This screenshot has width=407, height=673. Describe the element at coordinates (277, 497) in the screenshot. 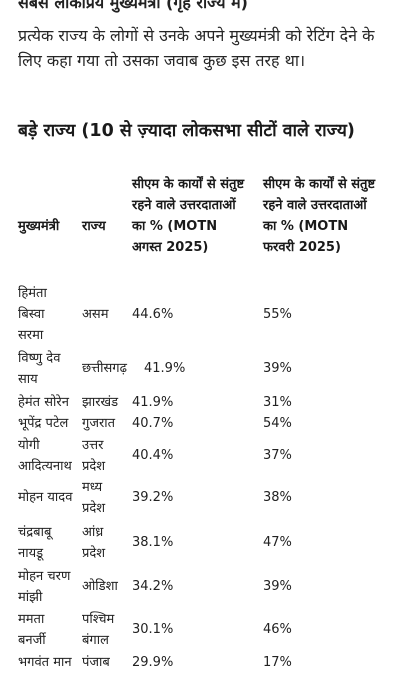

I see `feb-value: 38%` at that location.